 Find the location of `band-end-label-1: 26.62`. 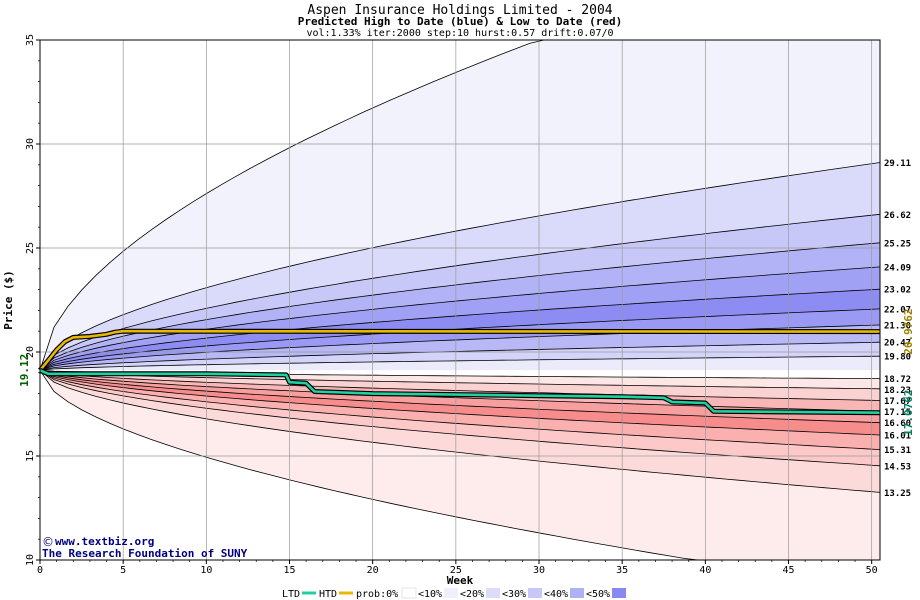

band-end-label-1: 26.62 is located at coordinates (897, 216).